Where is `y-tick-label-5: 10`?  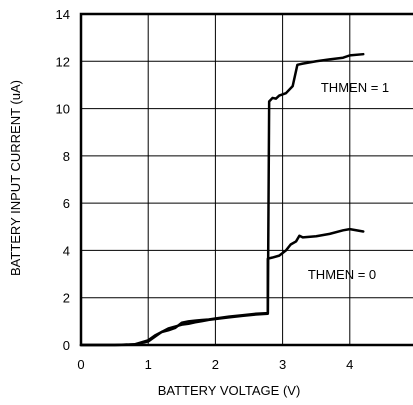
y-tick-label-5: 10 is located at coordinates (63, 109).